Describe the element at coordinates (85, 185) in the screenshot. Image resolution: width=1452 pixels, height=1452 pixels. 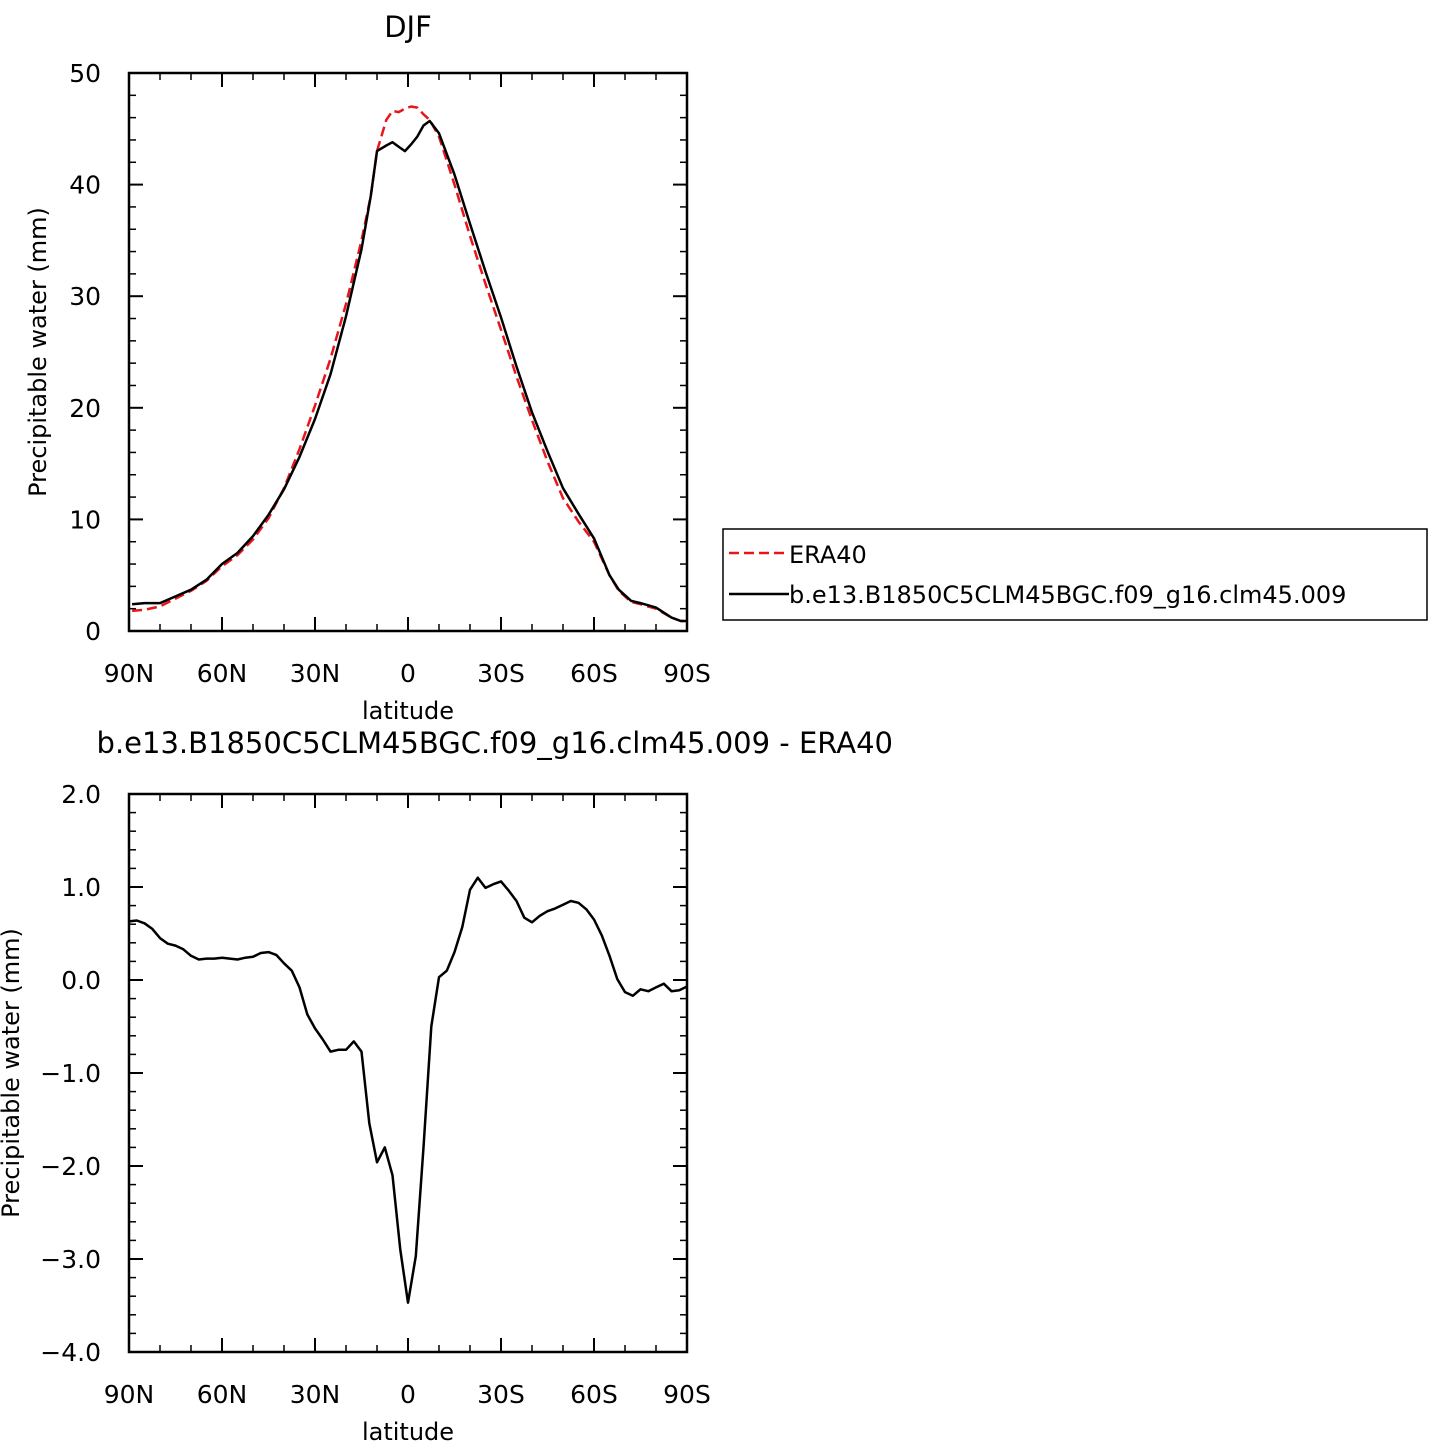
I see `top-y-tick-label: 40` at that location.